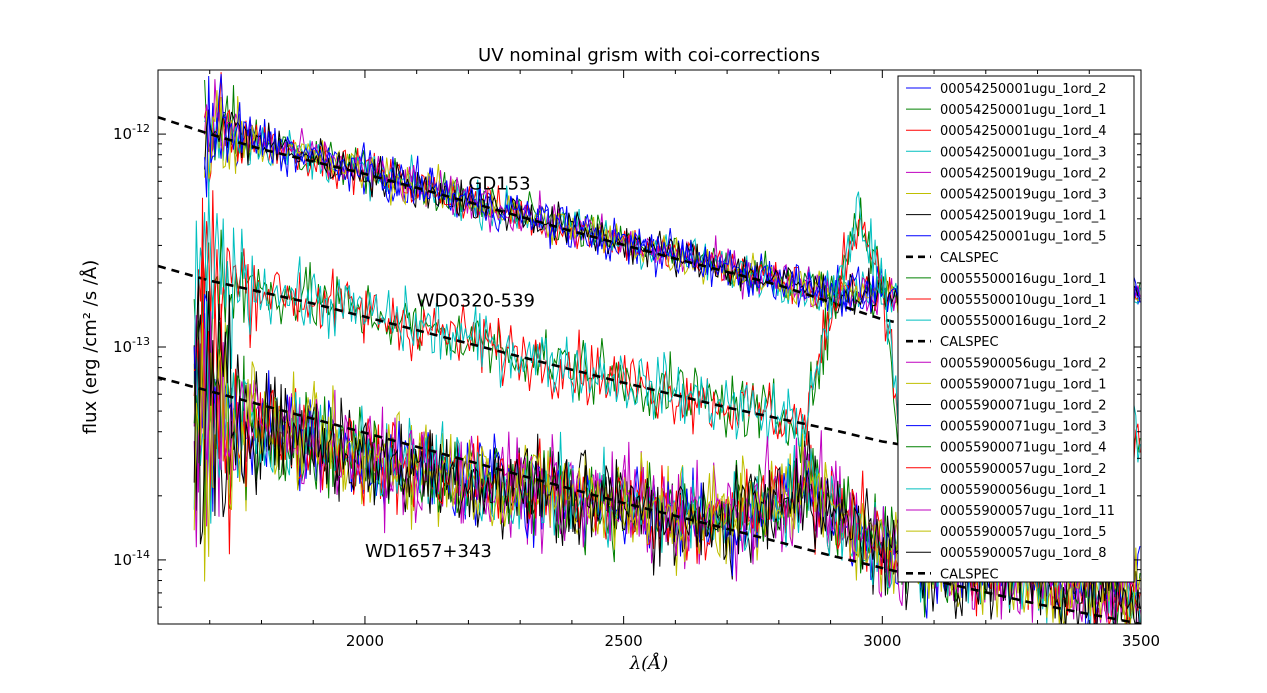 The image size is (1267, 693). Describe the element at coordinates (131, 132) in the screenshot. I see `y-tick-label: 10-12` at that location.